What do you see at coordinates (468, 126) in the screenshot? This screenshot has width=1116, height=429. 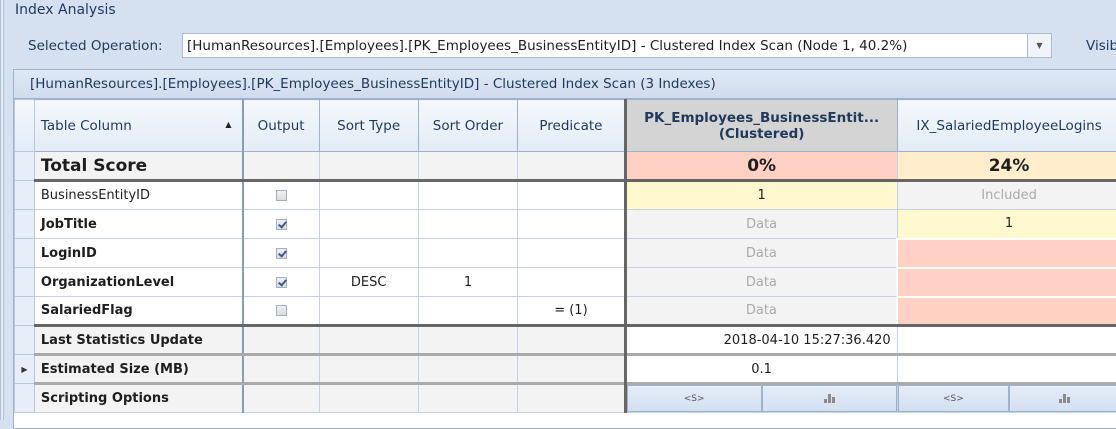 I see `column-header-sort-order: Sort Order` at bounding box center [468, 126].